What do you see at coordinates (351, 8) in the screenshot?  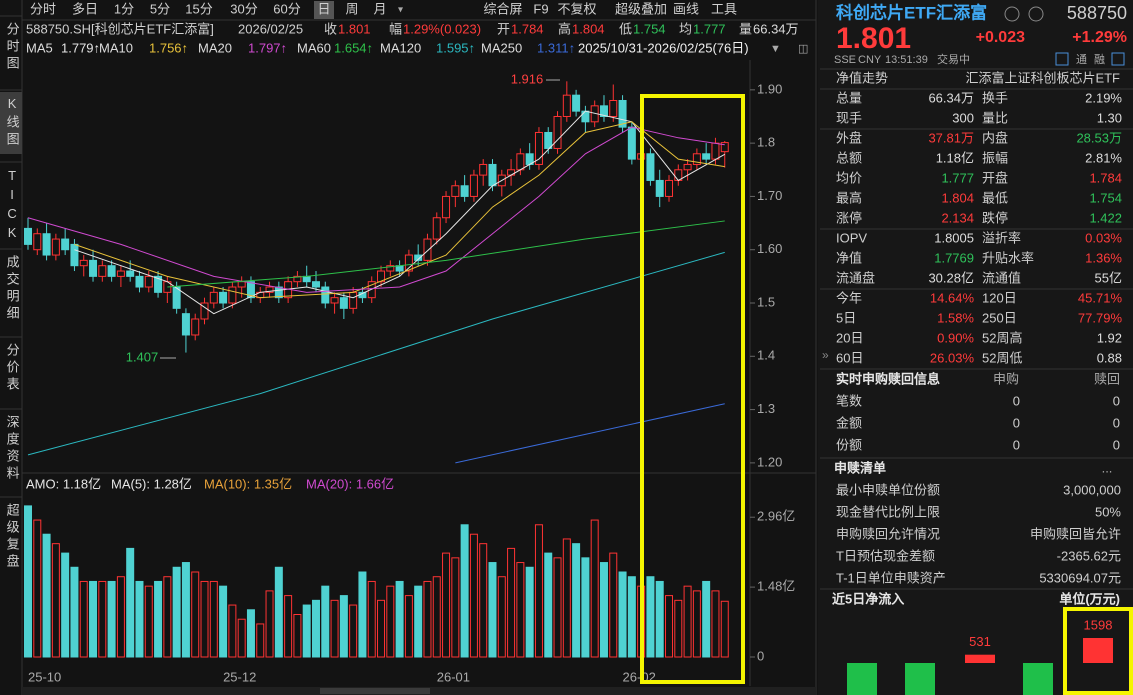 I see `period-tab: 周` at bounding box center [351, 8].